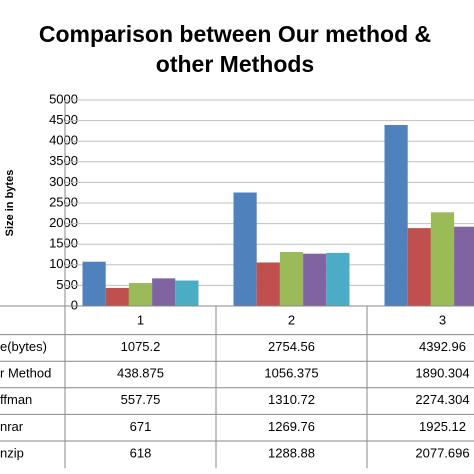 This screenshot has width=474, height=474. What do you see at coordinates (63, 160) in the screenshot?
I see `y-tick-label: 3500` at bounding box center [63, 160].